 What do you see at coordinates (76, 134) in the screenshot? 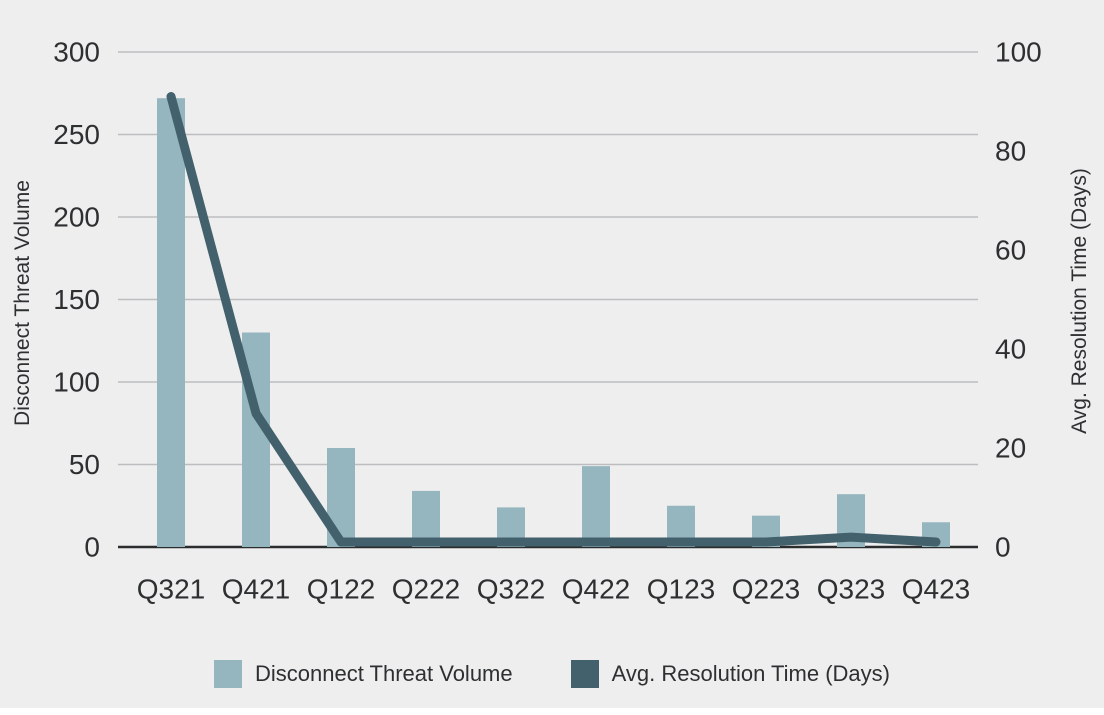
I see `y-left-tick-label-250: 250` at bounding box center [76, 134].